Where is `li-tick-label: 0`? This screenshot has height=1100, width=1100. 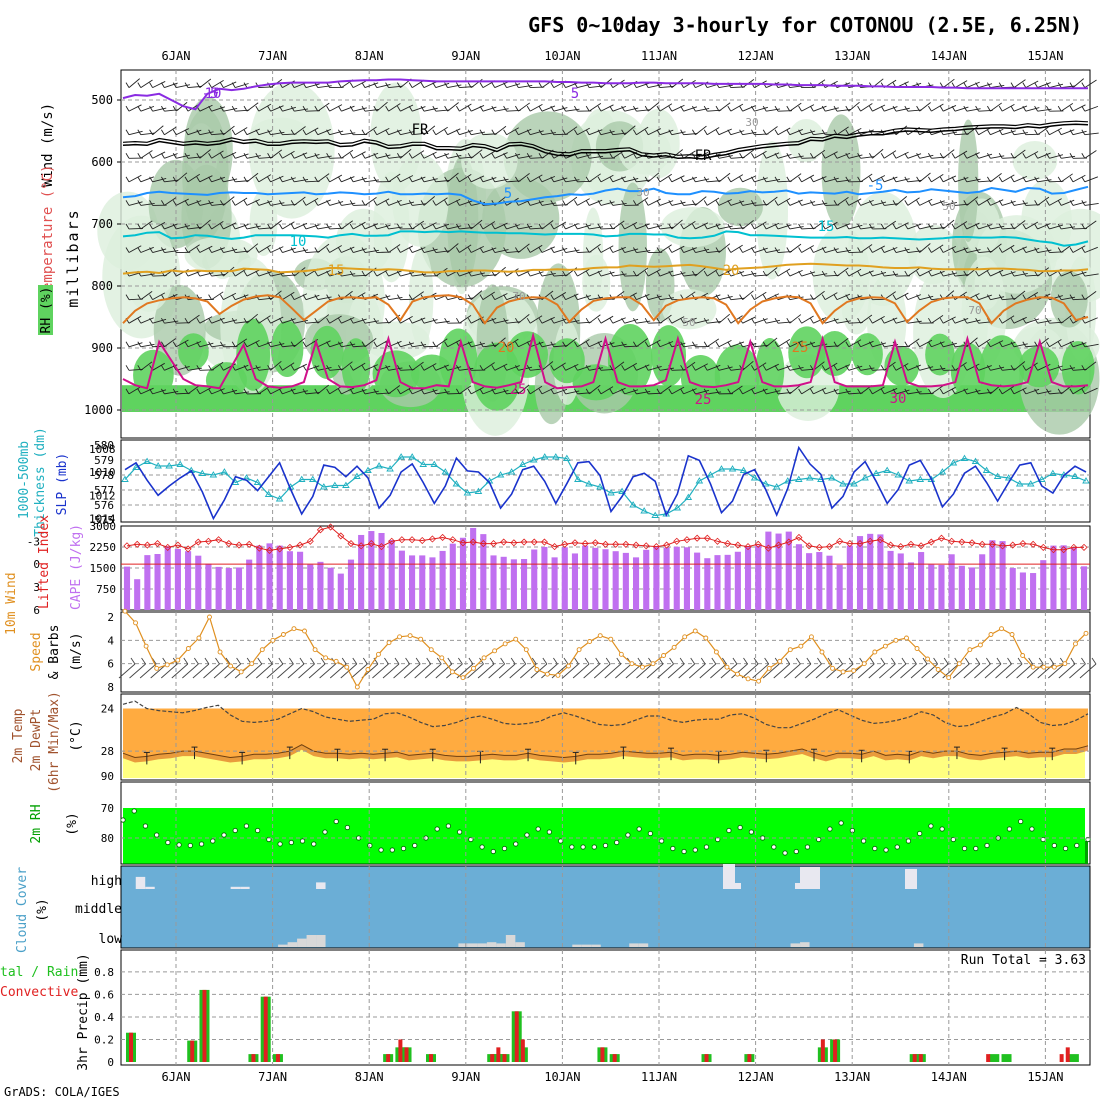
li-tick-label: 0 is located at coordinates (36, 564).